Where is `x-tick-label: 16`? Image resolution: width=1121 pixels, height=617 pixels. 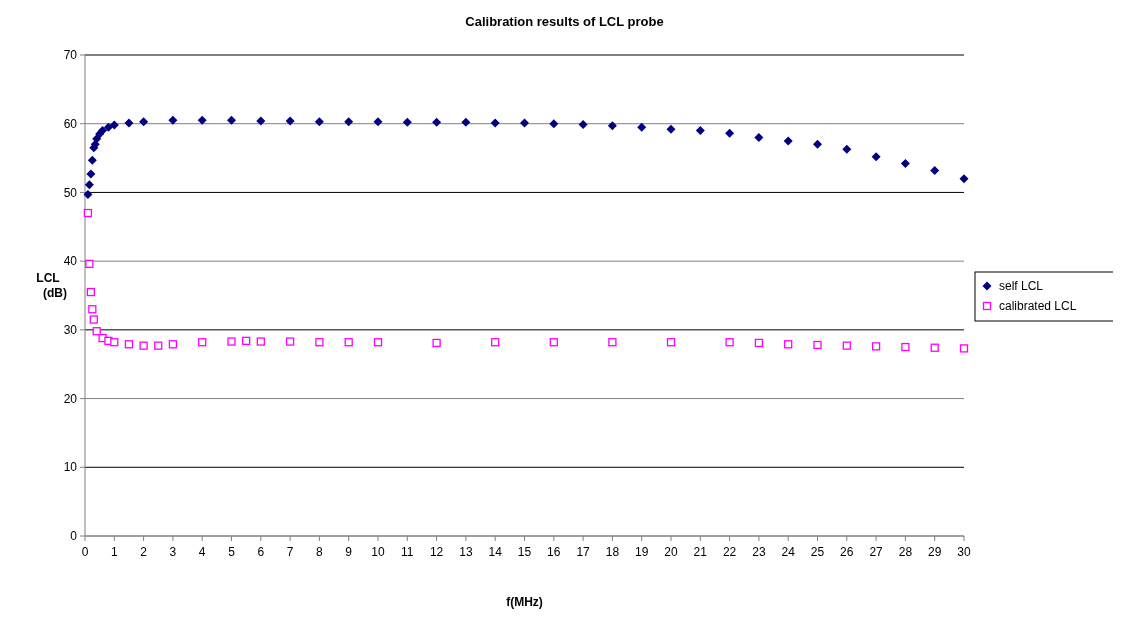 x-tick-label: 16 is located at coordinates (554, 552).